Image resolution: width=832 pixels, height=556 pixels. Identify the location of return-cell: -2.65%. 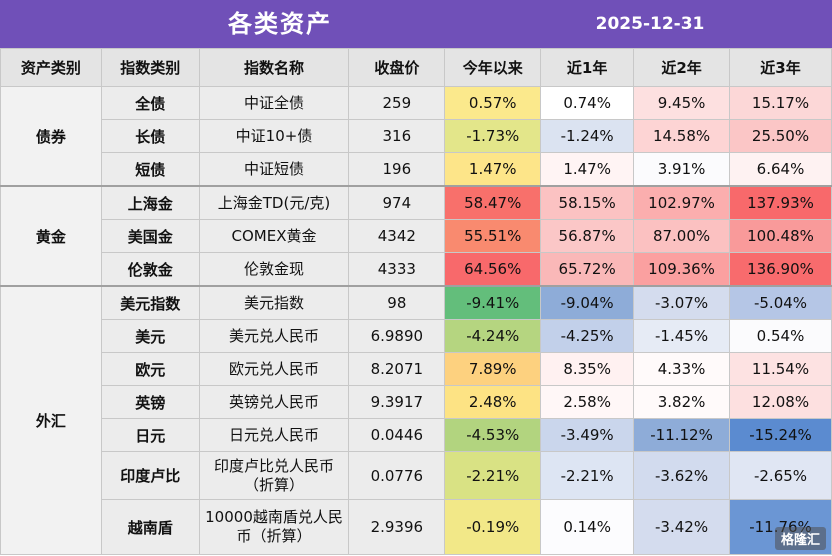
(780, 475).